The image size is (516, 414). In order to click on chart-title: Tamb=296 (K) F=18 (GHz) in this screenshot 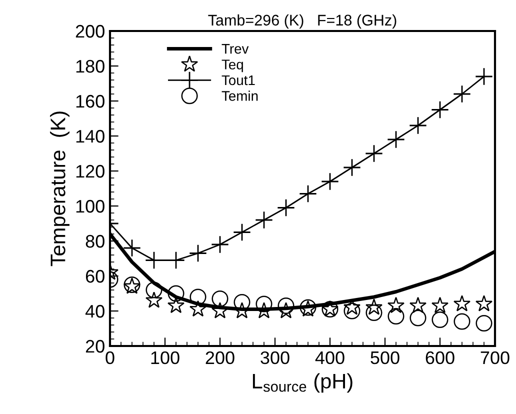, I will do `click(302, 21)`.